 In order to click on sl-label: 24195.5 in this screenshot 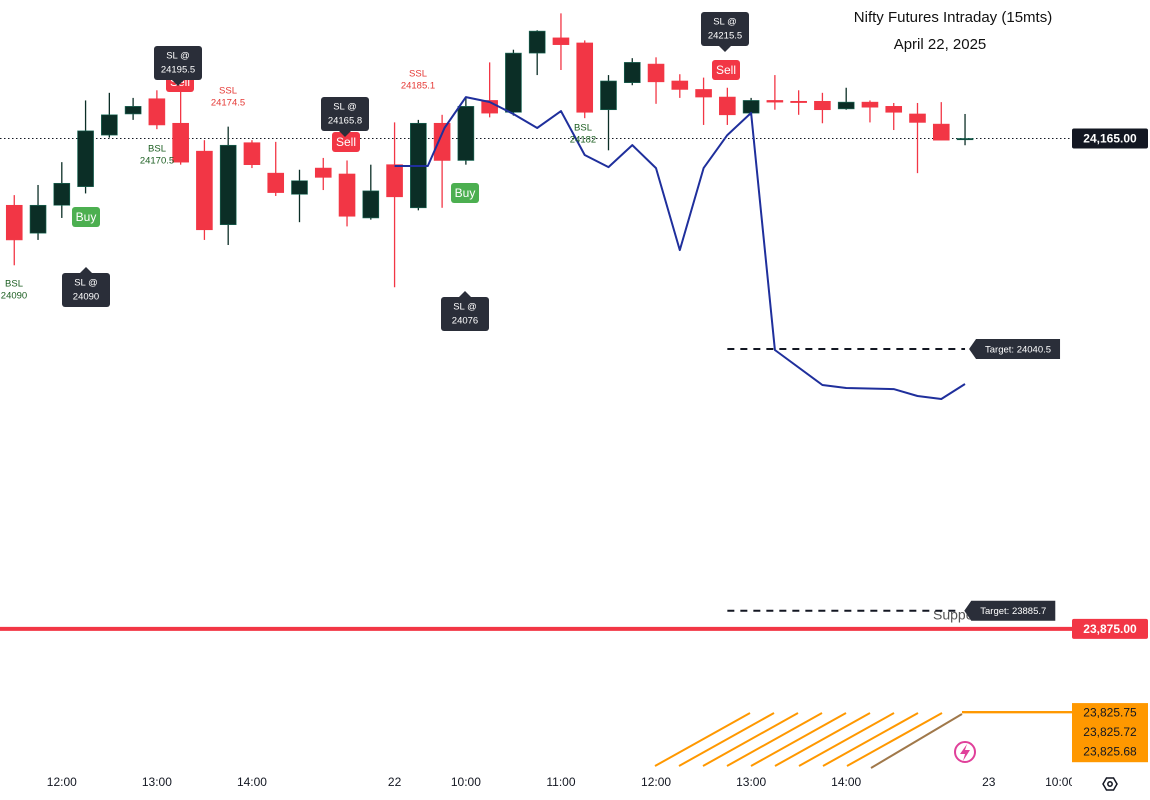, I will do `click(178, 70)`.